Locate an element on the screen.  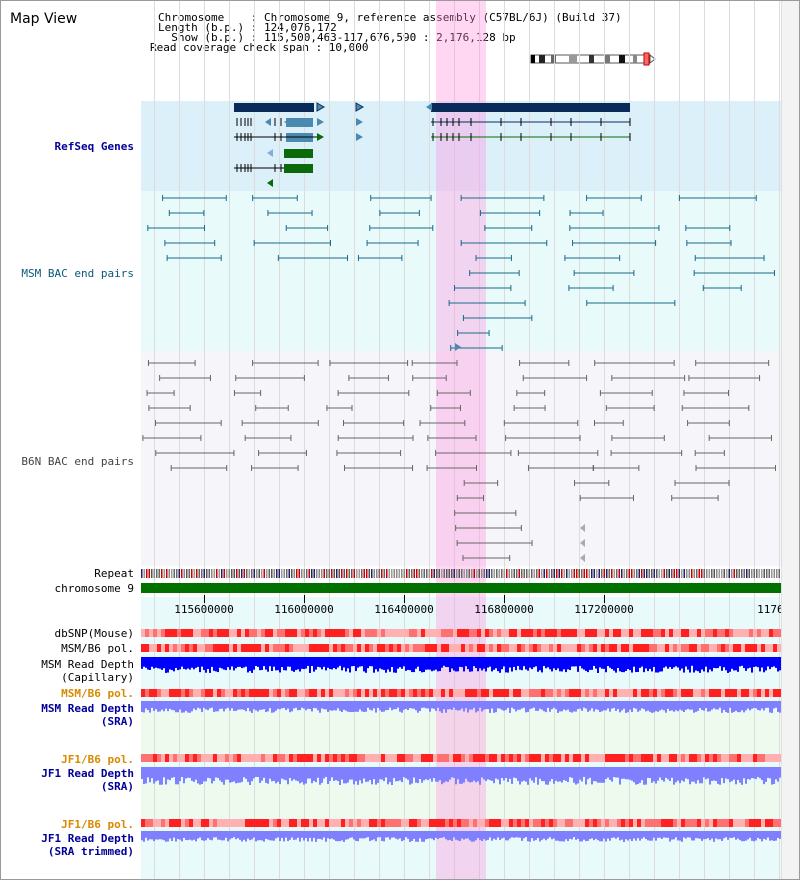
scroll-gutter is located at coordinates (790, 440).